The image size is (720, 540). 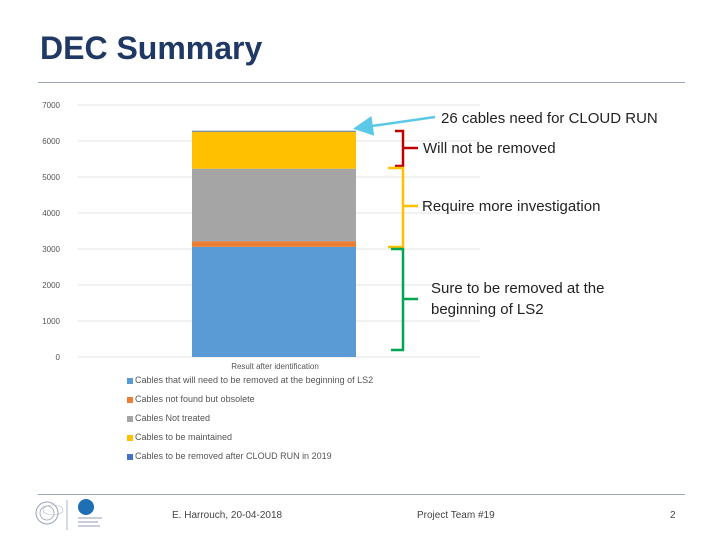 I want to click on legend-label: Cables not found but obsolete, so click(x=195, y=399).